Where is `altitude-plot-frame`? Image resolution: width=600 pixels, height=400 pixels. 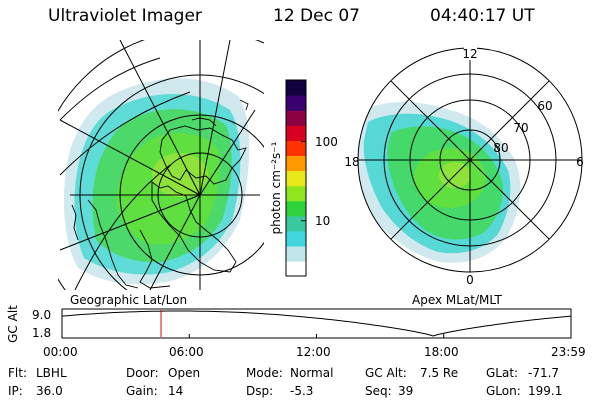
altitude-plot-frame is located at coordinates (316, 323).